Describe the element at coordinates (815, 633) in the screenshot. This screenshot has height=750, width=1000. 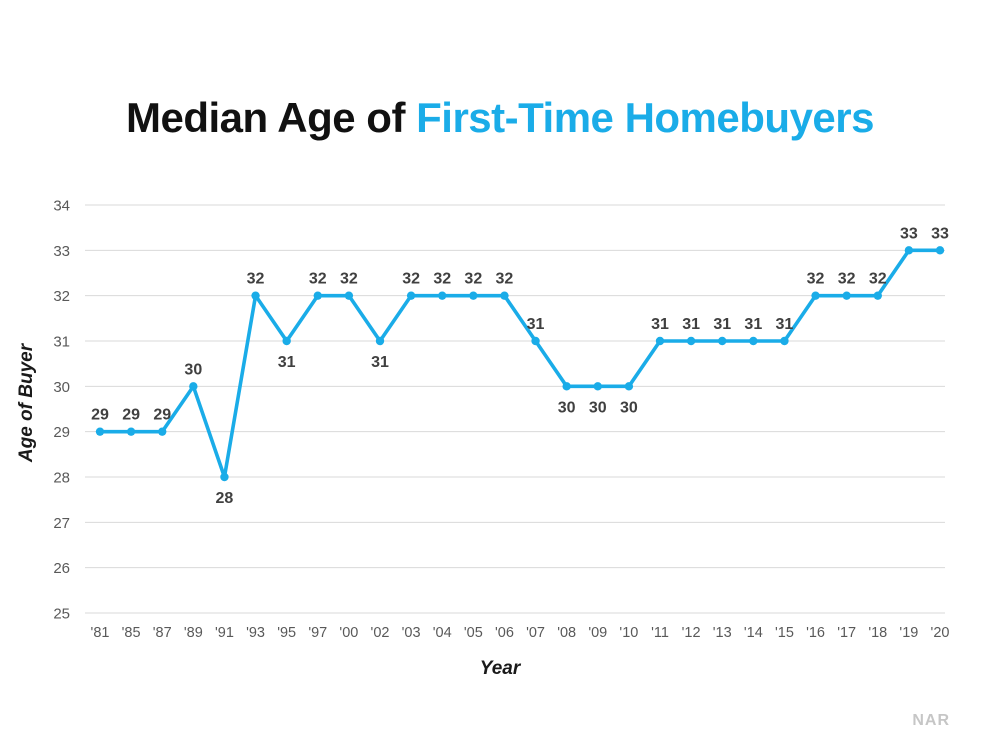
I see `x-tick-label: '16` at that location.